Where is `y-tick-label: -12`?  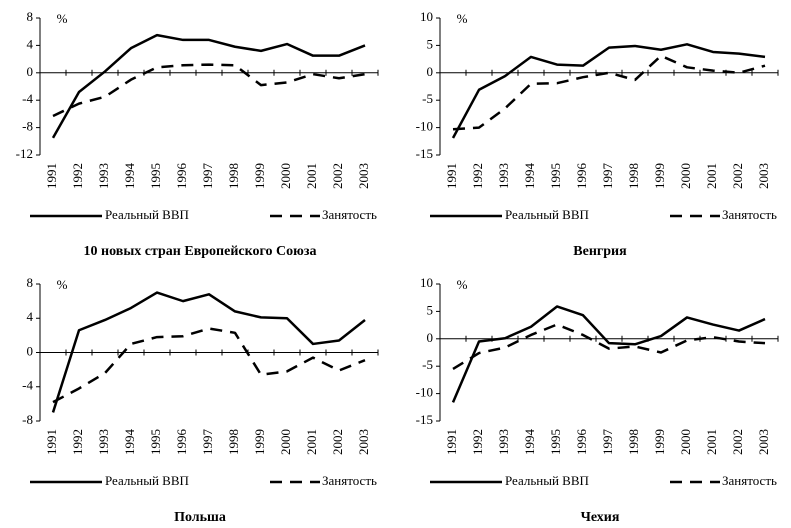 y-tick-label: -12 is located at coordinates (24, 153).